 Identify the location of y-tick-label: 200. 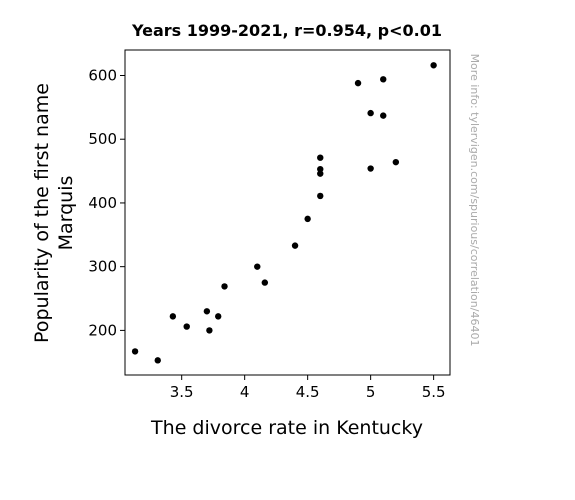
(102, 330).